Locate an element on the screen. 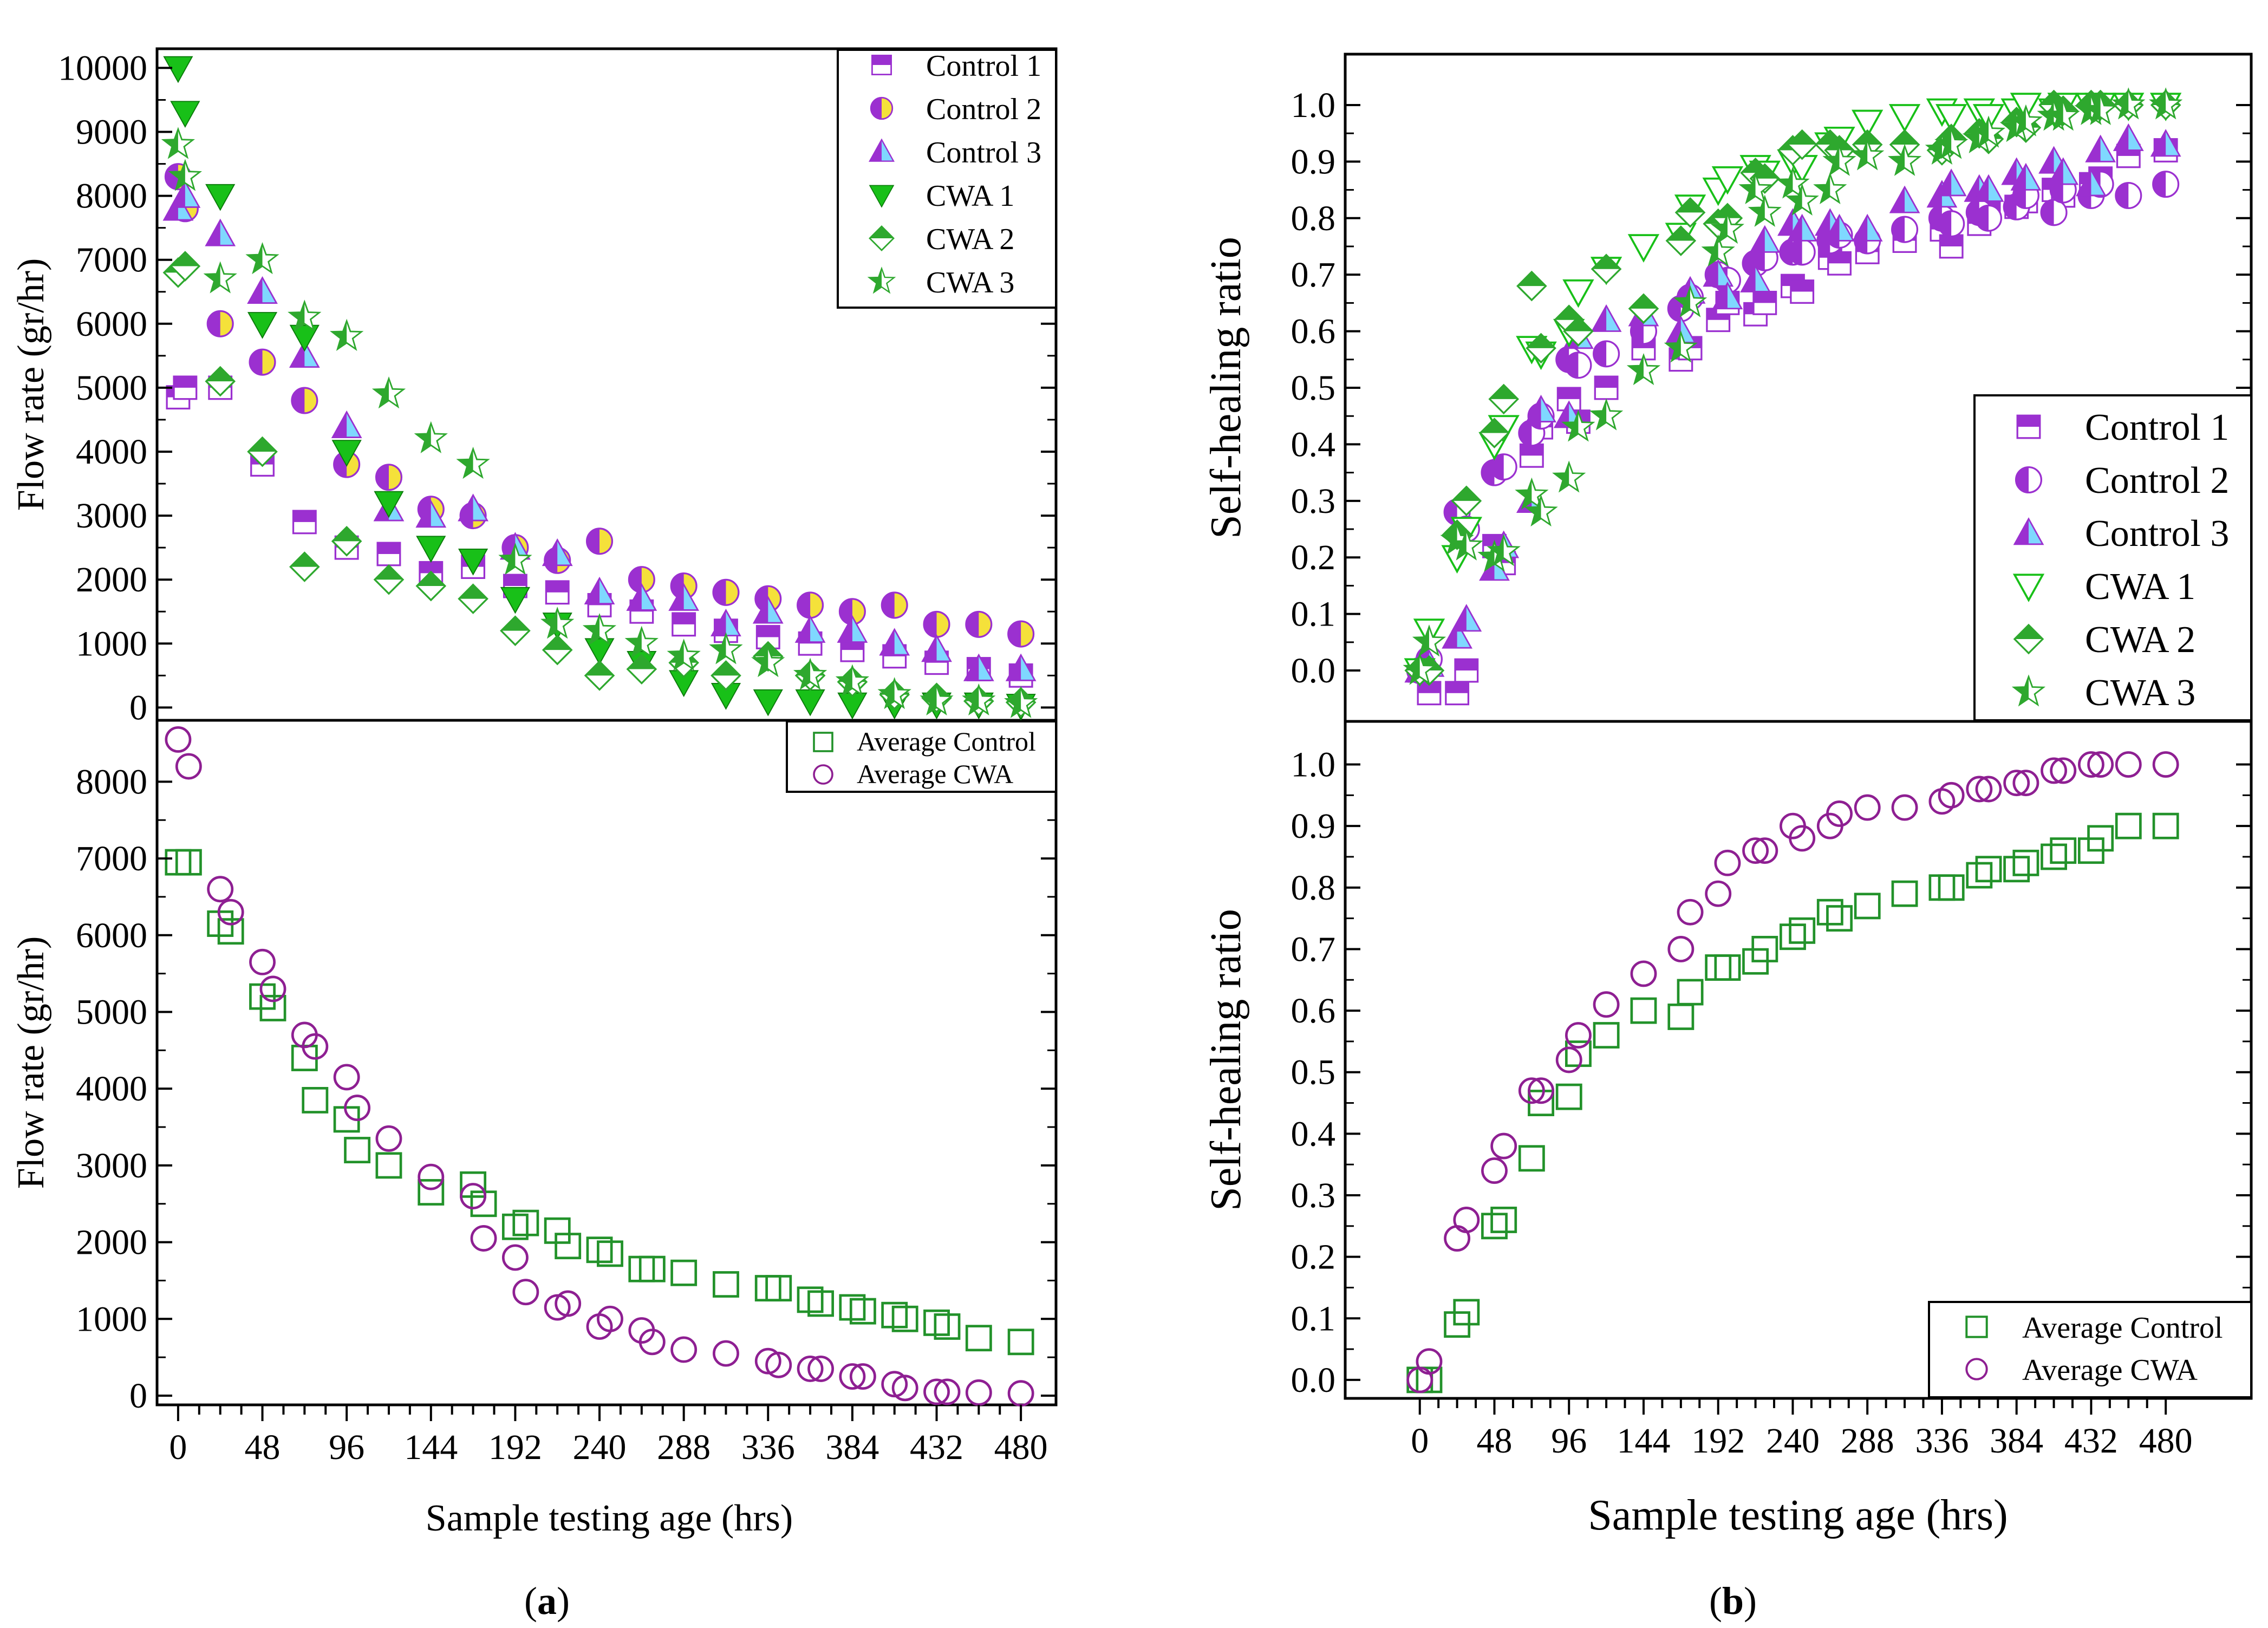  y-tick-label: 7000 is located at coordinates (111, 858).